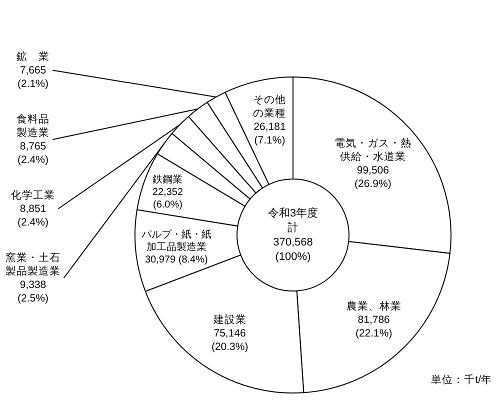  What do you see at coordinates (229, 319) in the screenshot?
I see `slice-label: 建設業` at bounding box center [229, 319].